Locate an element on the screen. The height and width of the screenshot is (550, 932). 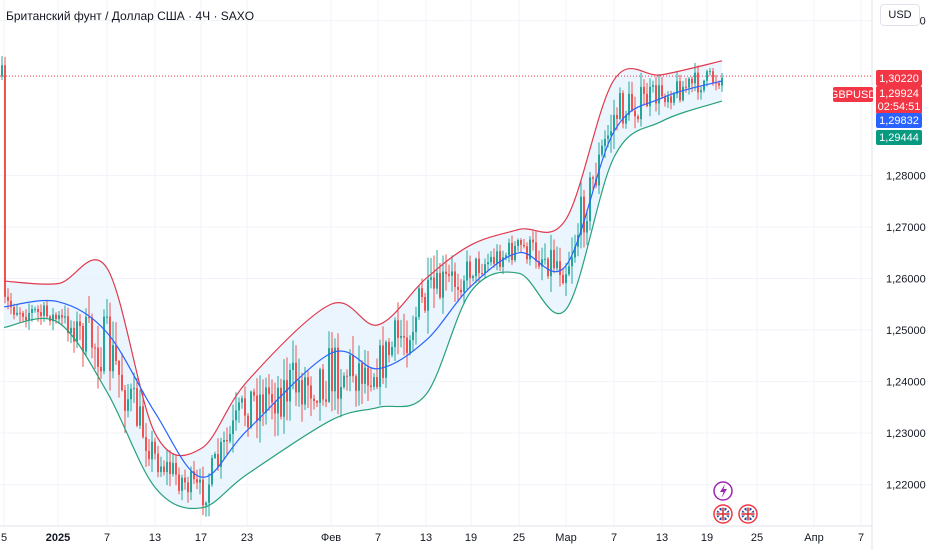
time-tick-label: 7 is located at coordinates (861, 538).